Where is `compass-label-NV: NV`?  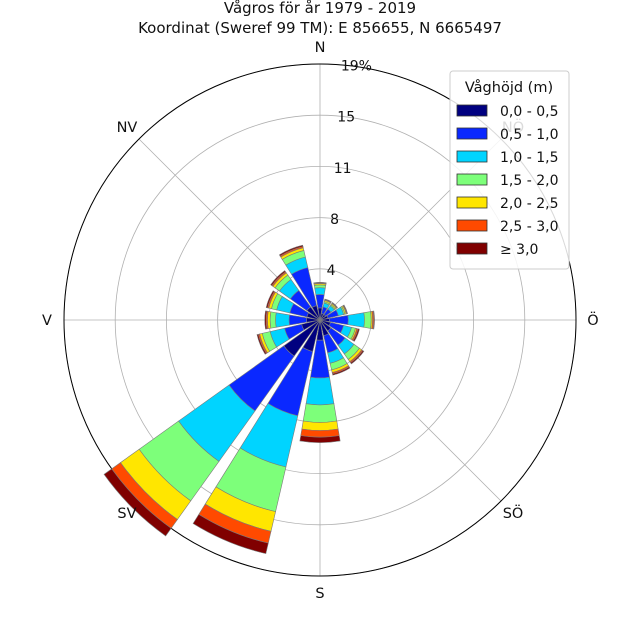
compass-label-NV: NV is located at coordinates (127, 128).